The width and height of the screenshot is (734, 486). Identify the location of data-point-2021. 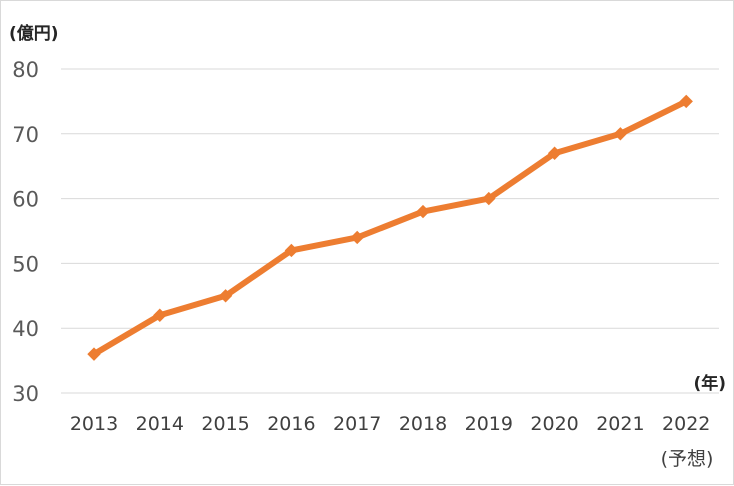
(620, 134).